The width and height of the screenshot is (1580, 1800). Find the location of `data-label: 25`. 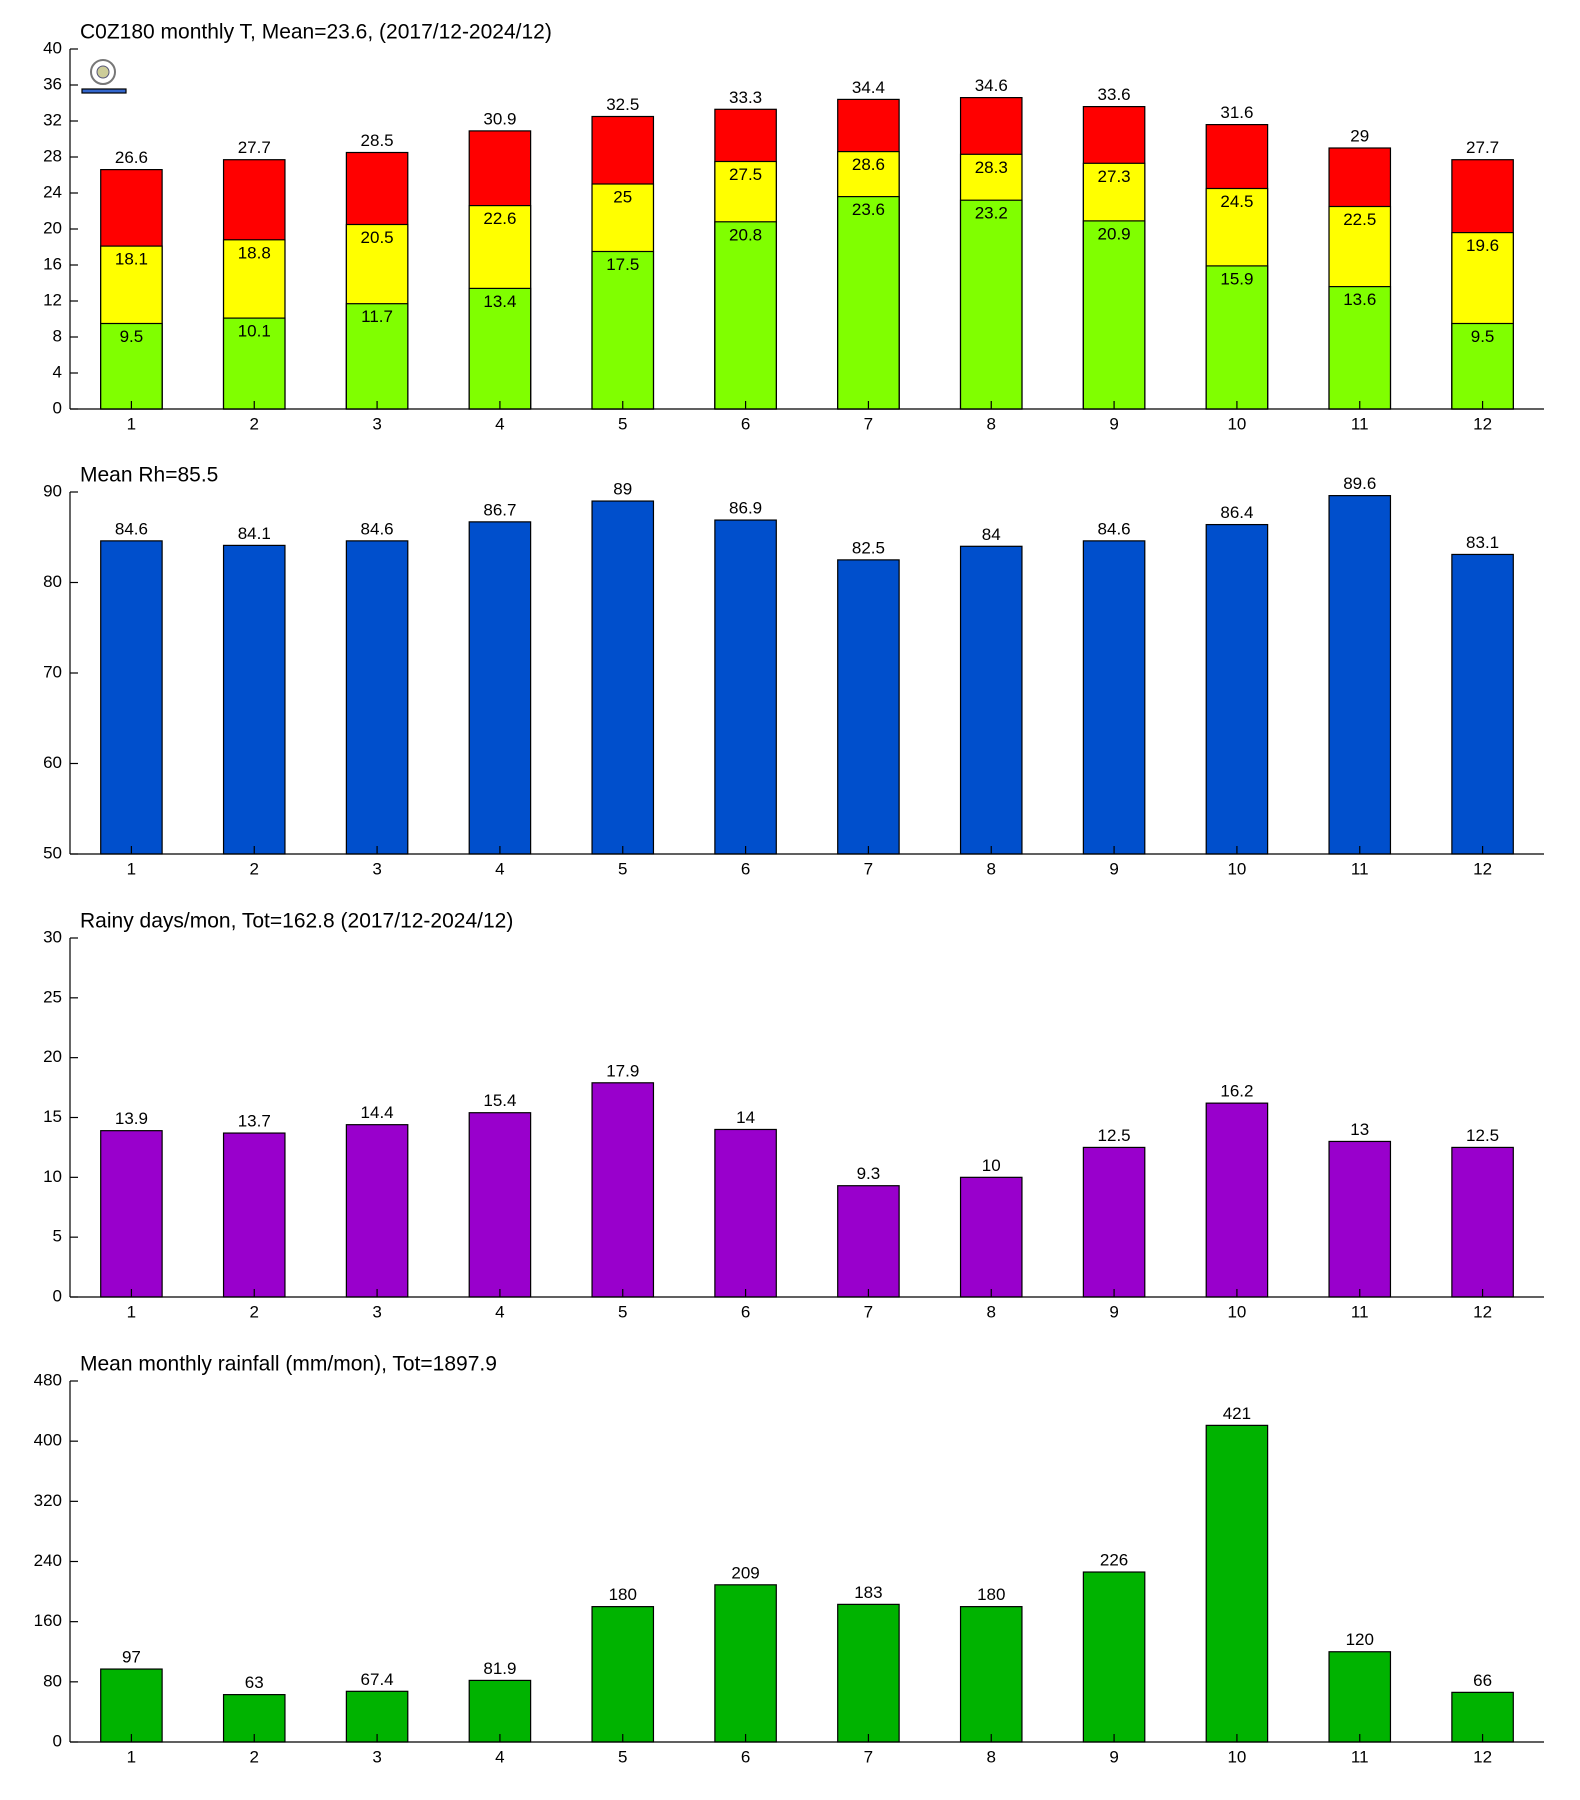

data-label: 25 is located at coordinates (622, 196).